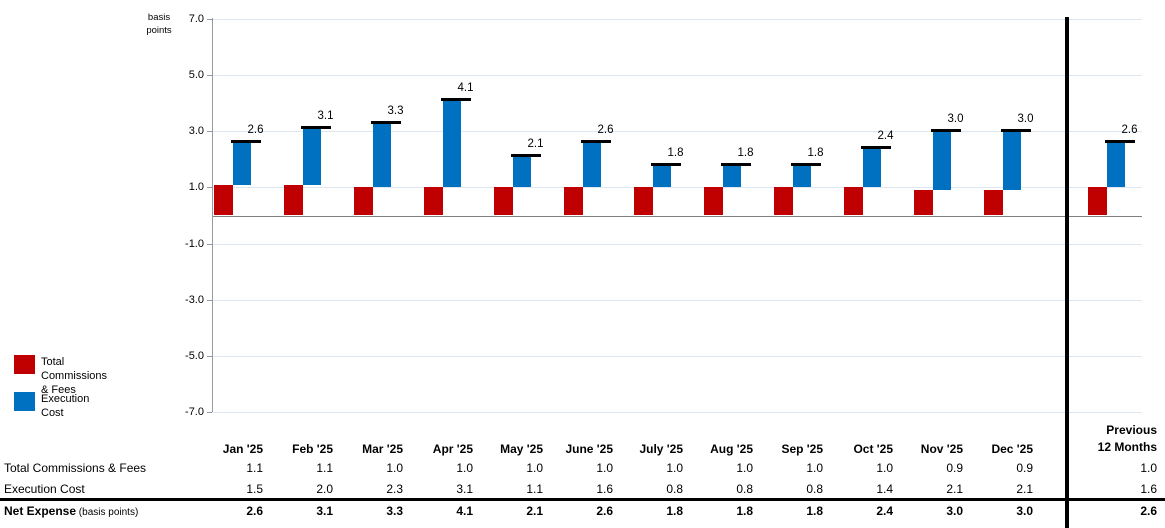 This screenshot has width=1165, height=528. I want to click on net-expense-cell-value: 4.1, so click(464, 511).